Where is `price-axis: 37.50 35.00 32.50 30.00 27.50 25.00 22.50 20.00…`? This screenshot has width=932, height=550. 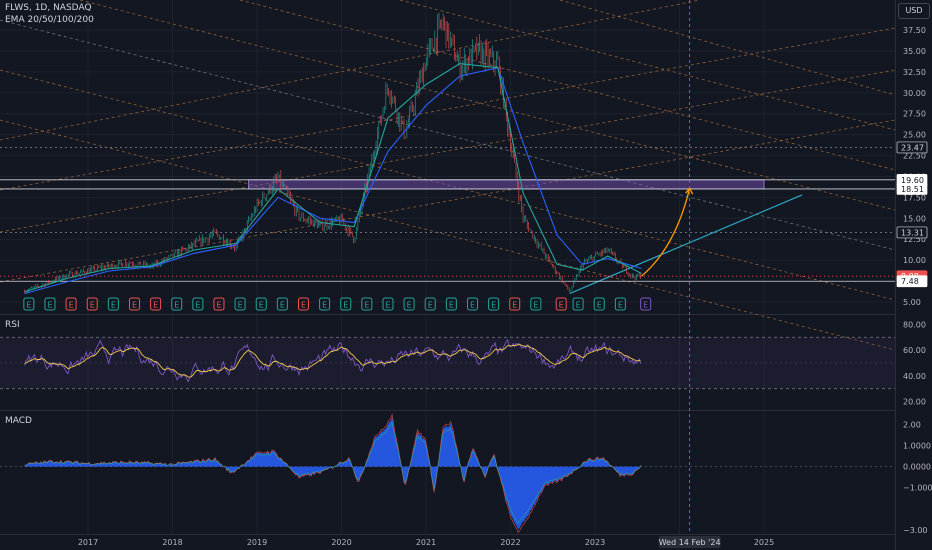
price-axis: 37.50 35.00 32.50 30.00 27.50 25.00 22.50 20.00… is located at coordinates (914, 275).